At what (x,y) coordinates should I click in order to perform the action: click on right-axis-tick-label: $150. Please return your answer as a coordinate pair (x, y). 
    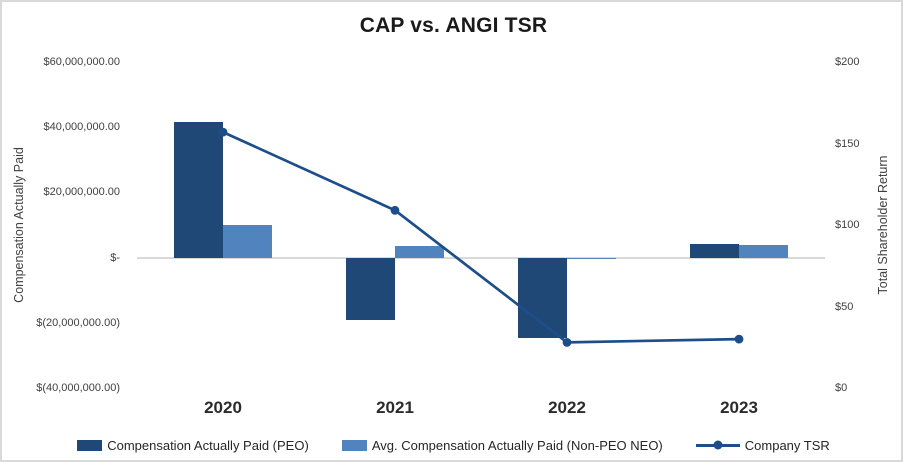
    Looking at the image, I should click on (847, 143).